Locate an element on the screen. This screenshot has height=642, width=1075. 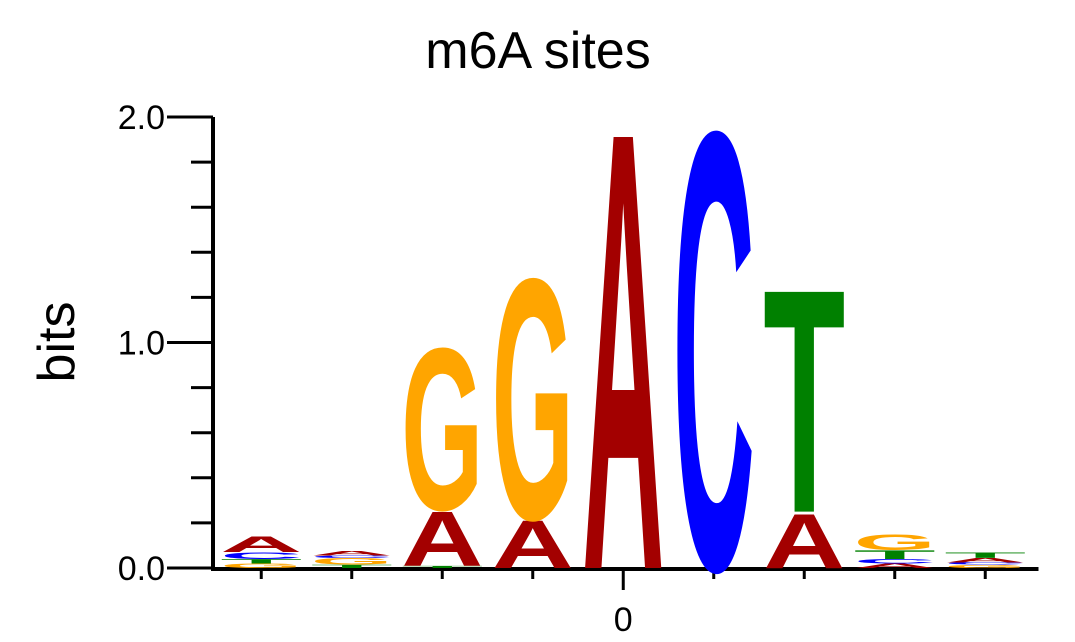
logo-letter-G-pos8: G is located at coordinates (895, 542).